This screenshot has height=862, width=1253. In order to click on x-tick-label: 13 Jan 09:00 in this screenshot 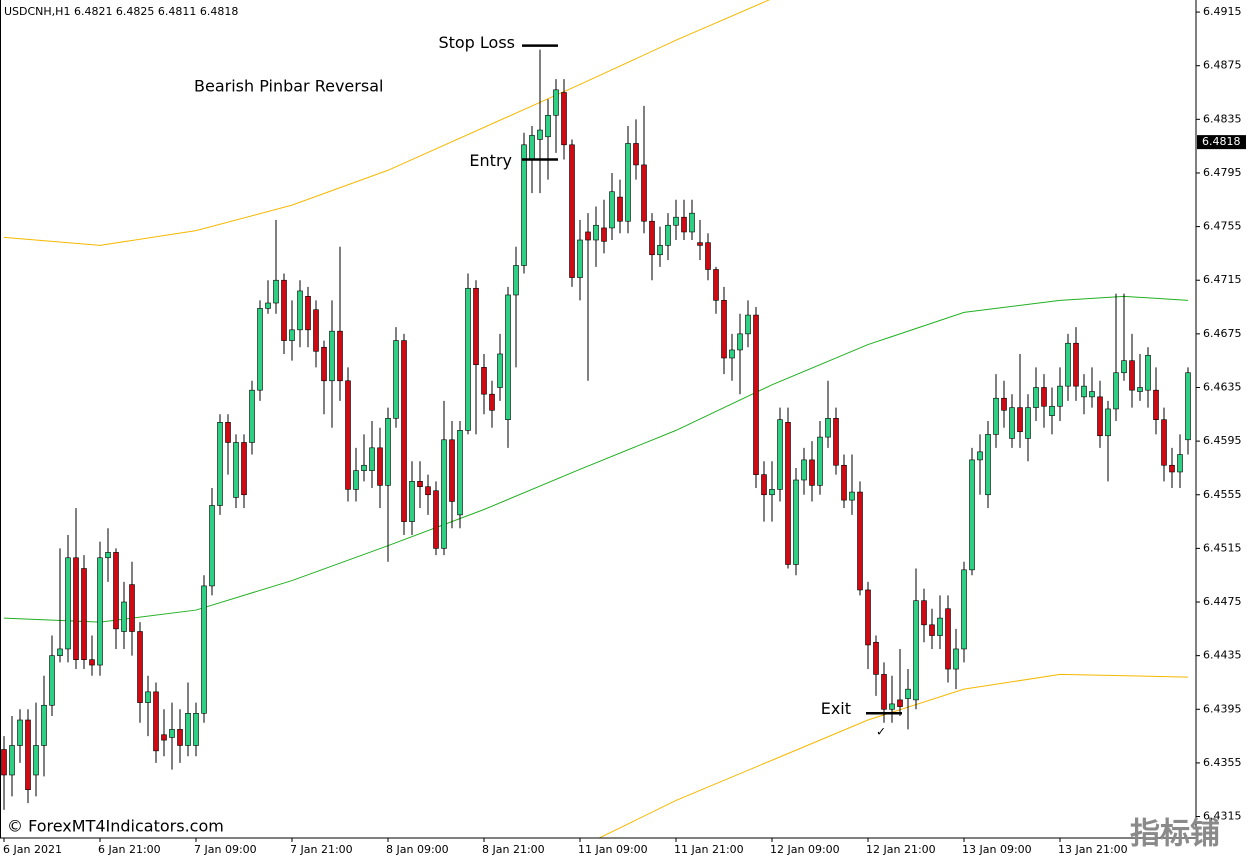, I will do `click(997, 849)`.